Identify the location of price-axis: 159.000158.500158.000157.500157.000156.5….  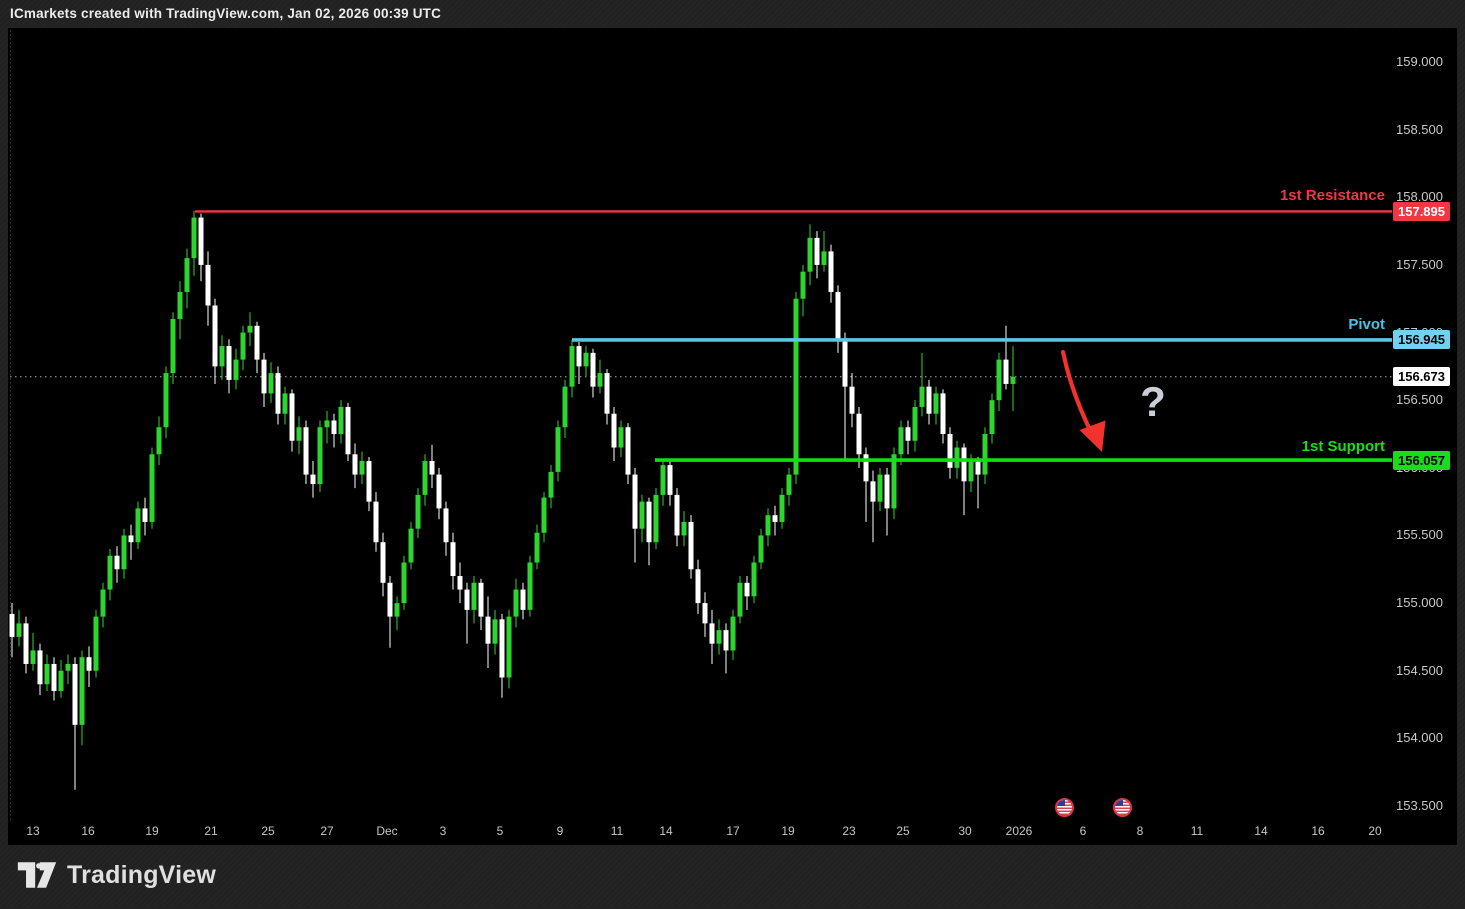
(1424, 424).